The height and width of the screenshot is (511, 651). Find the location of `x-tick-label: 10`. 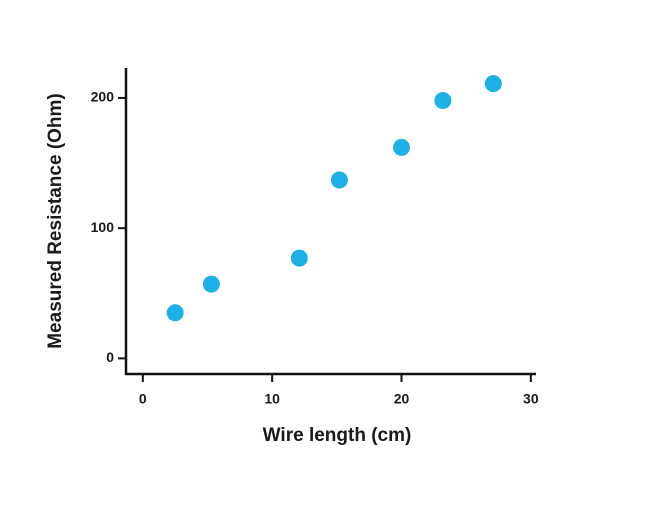

x-tick-label: 10 is located at coordinates (272, 399).